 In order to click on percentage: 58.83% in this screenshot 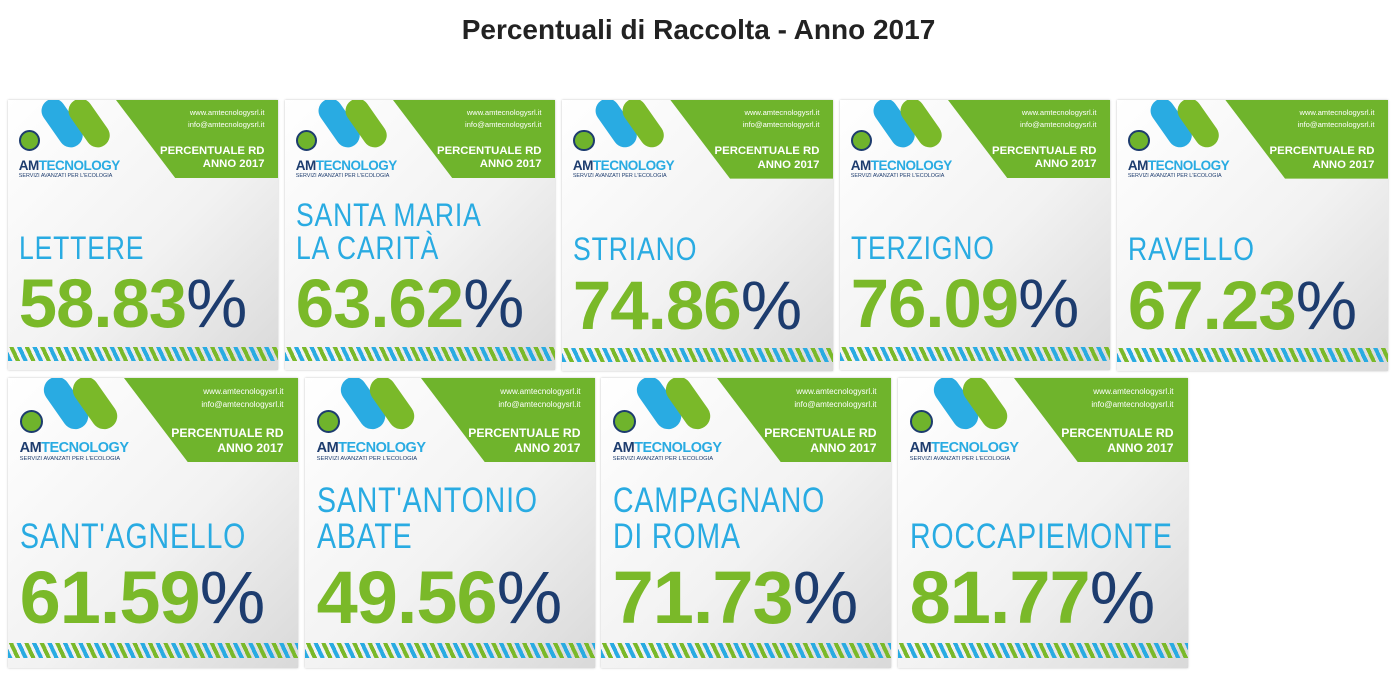, I will do `click(133, 304)`.